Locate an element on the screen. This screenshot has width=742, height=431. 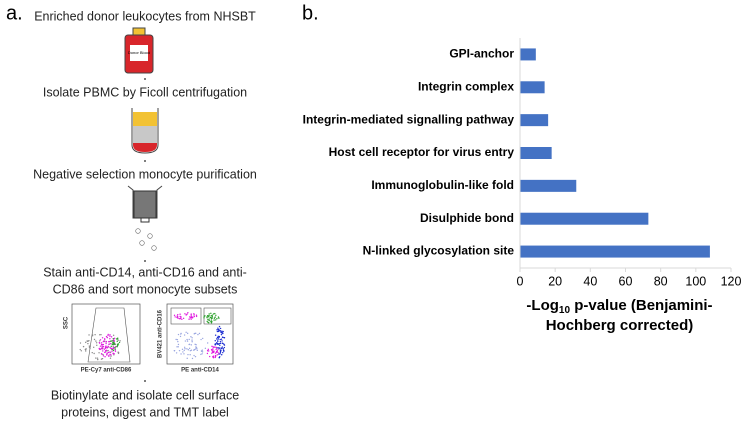
y-tick-label: Disulphide bond is located at coordinates (467, 218).